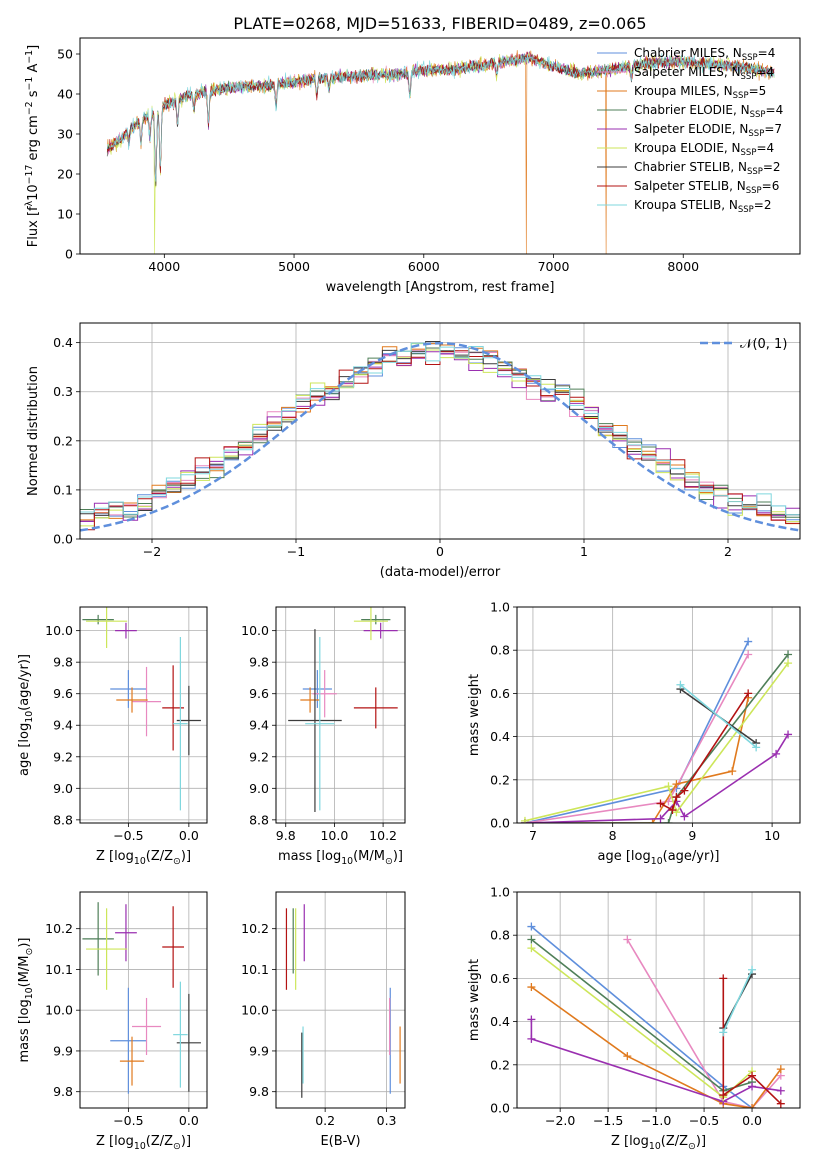  Describe the element at coordinates (63, 1050) in the screenshot. I see `mass-vs-Z-ytick-label: 9.9` at that location.